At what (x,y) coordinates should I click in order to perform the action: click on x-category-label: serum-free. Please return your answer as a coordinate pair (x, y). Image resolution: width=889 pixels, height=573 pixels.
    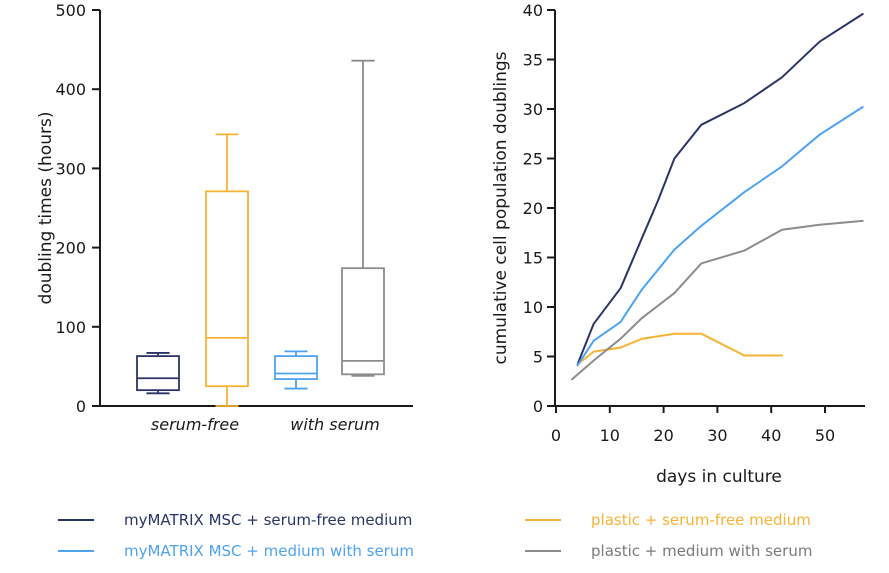
    Looking at the image, I should click on (195, 424).